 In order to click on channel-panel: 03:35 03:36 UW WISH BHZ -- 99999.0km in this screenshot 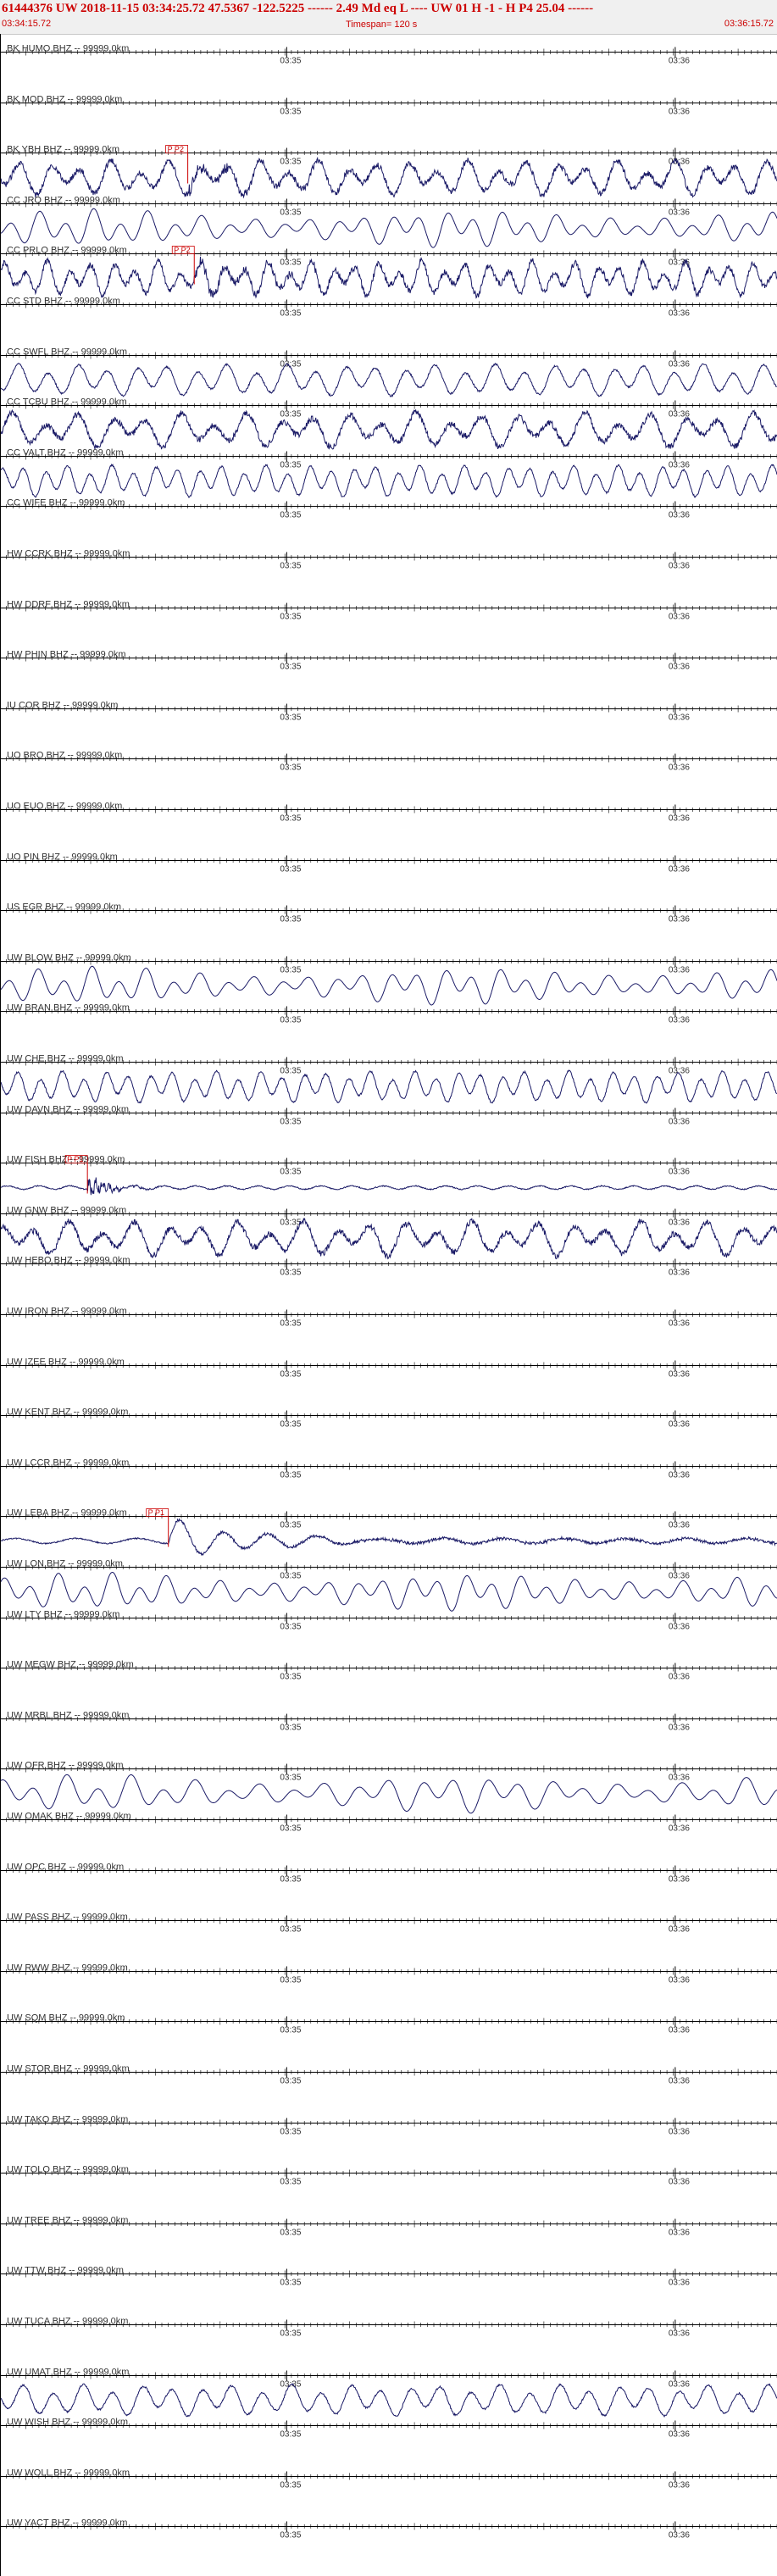, I will do `click(388, 2429)`.